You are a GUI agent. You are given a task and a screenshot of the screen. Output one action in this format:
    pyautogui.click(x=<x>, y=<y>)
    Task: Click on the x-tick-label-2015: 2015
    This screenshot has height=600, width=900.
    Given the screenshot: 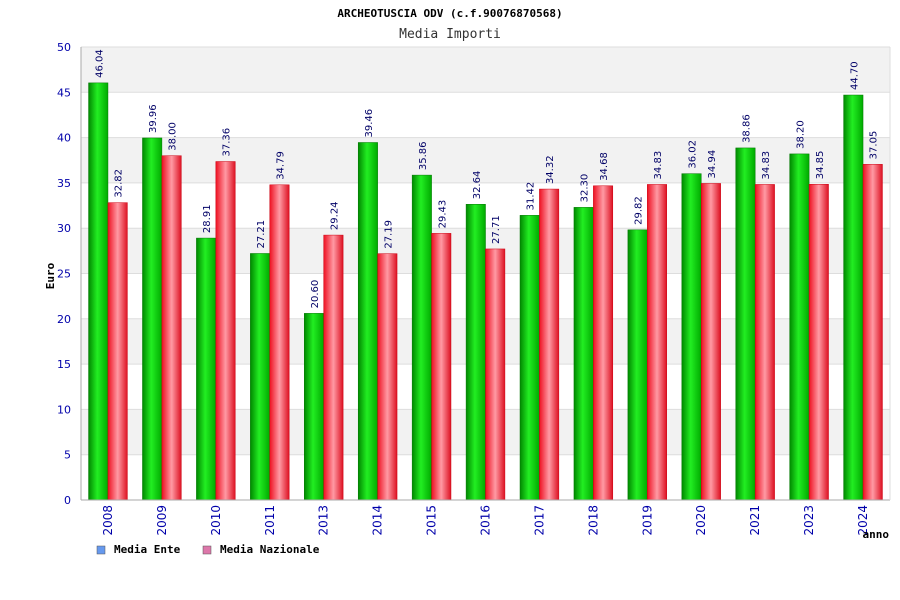 What is the action you would take?
    pyautogui.click(x=432, y=520)
    